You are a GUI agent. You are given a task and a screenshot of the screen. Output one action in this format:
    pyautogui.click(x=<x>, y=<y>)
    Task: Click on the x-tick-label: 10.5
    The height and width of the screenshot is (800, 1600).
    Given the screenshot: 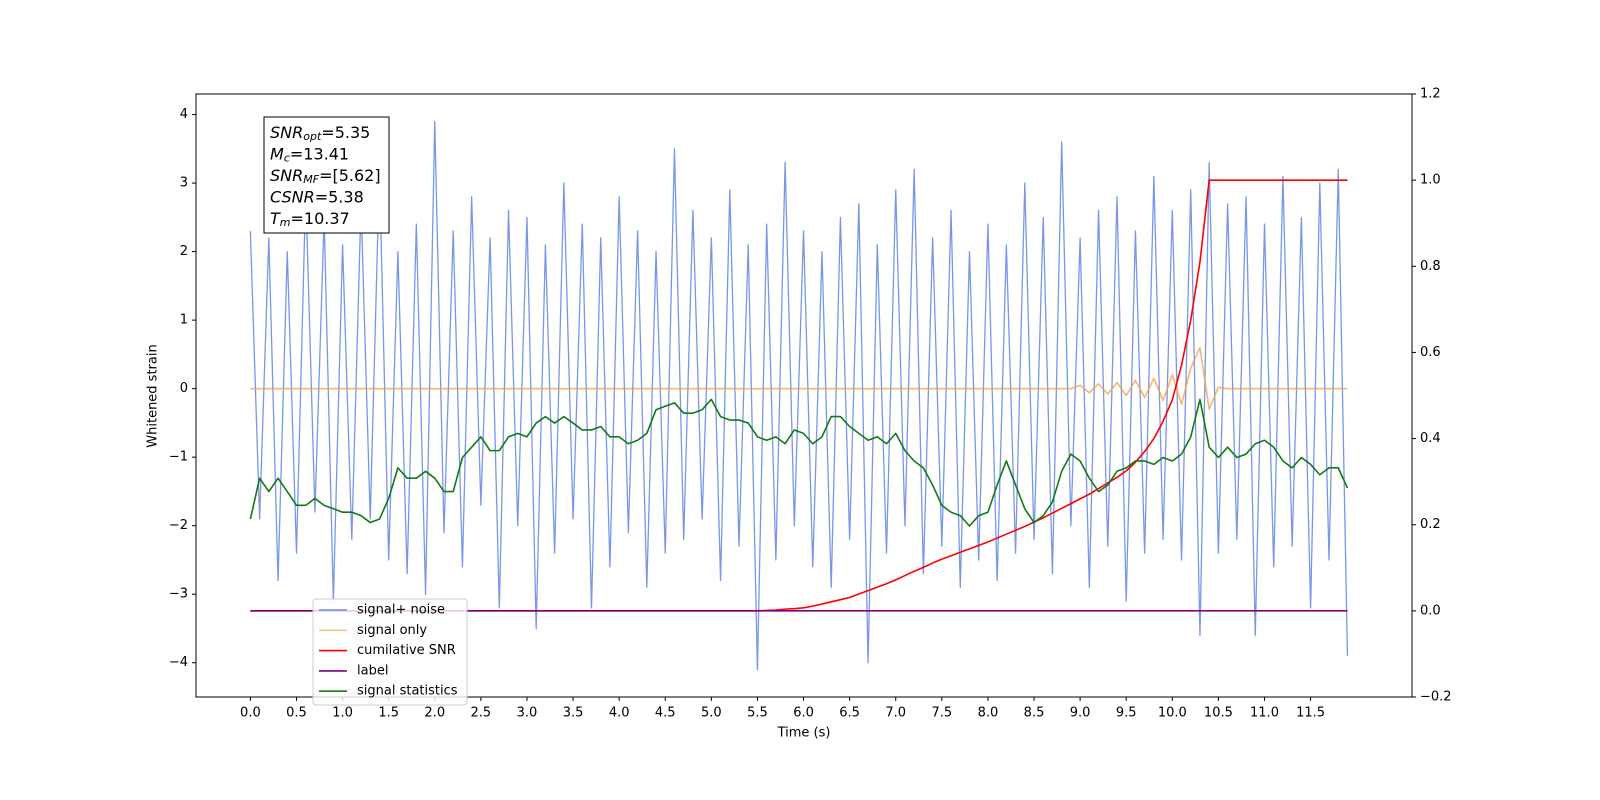 What is the action you would take?
    pyautogui.click(x=1218, y=713)
    